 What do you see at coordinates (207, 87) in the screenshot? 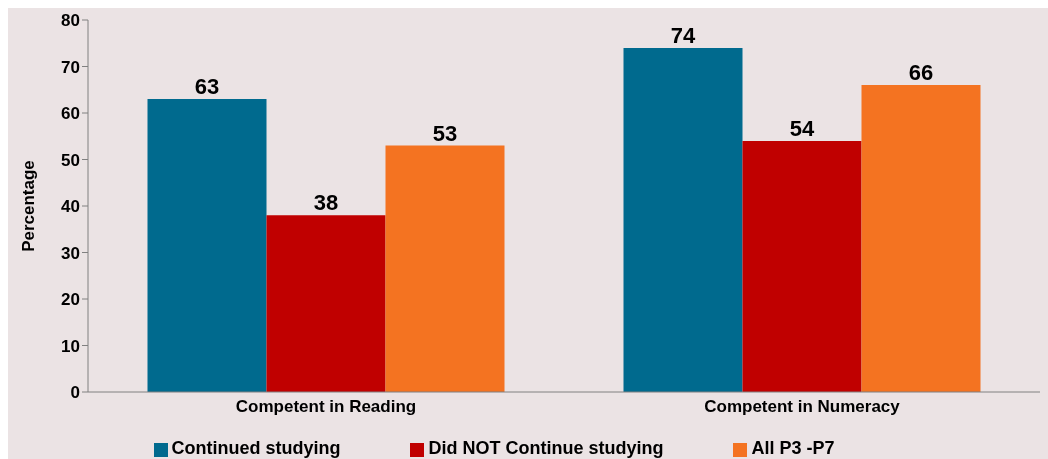
I see `data-label: 63` at bounding box center [207, 87].